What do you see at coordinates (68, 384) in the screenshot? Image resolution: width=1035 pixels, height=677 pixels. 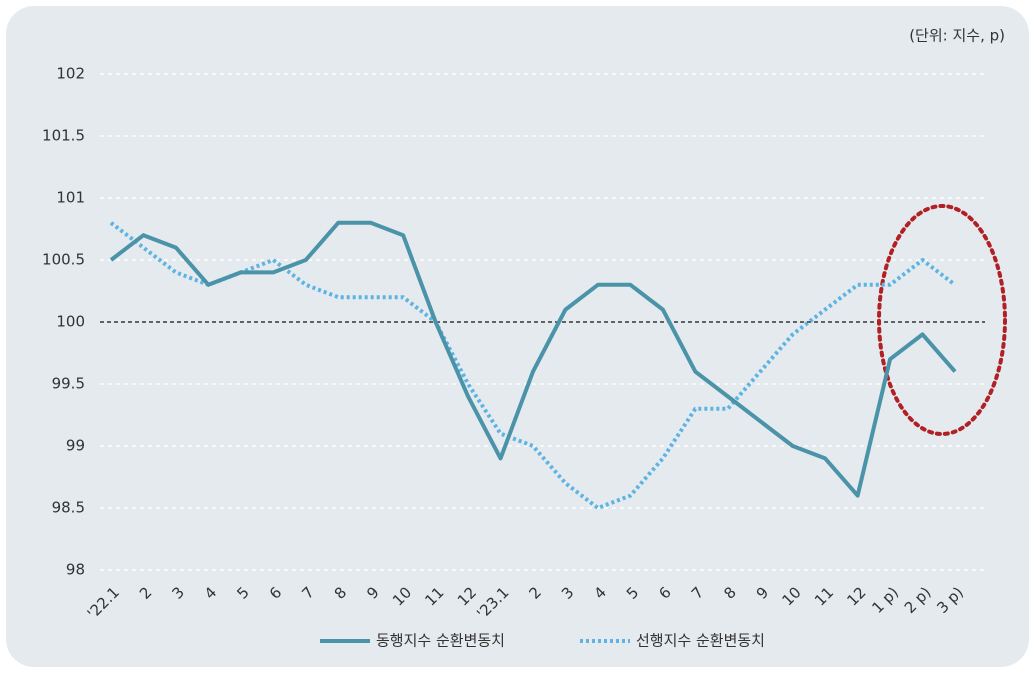 I see `y-tick-label: 99.5` at bounding box center [68, 384].